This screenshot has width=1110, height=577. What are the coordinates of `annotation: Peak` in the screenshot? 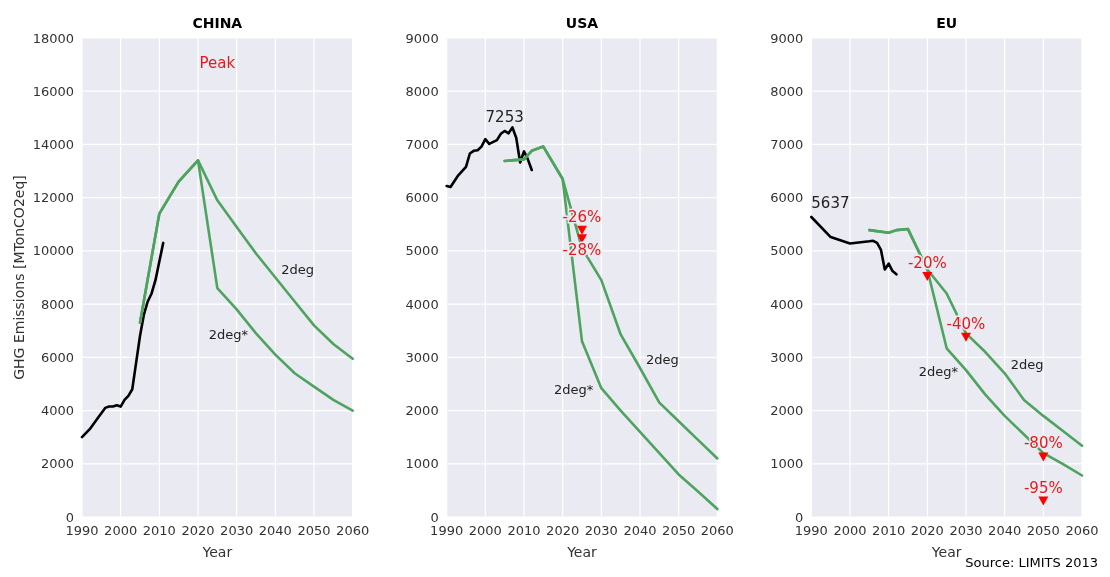 It's located at (217, 63).